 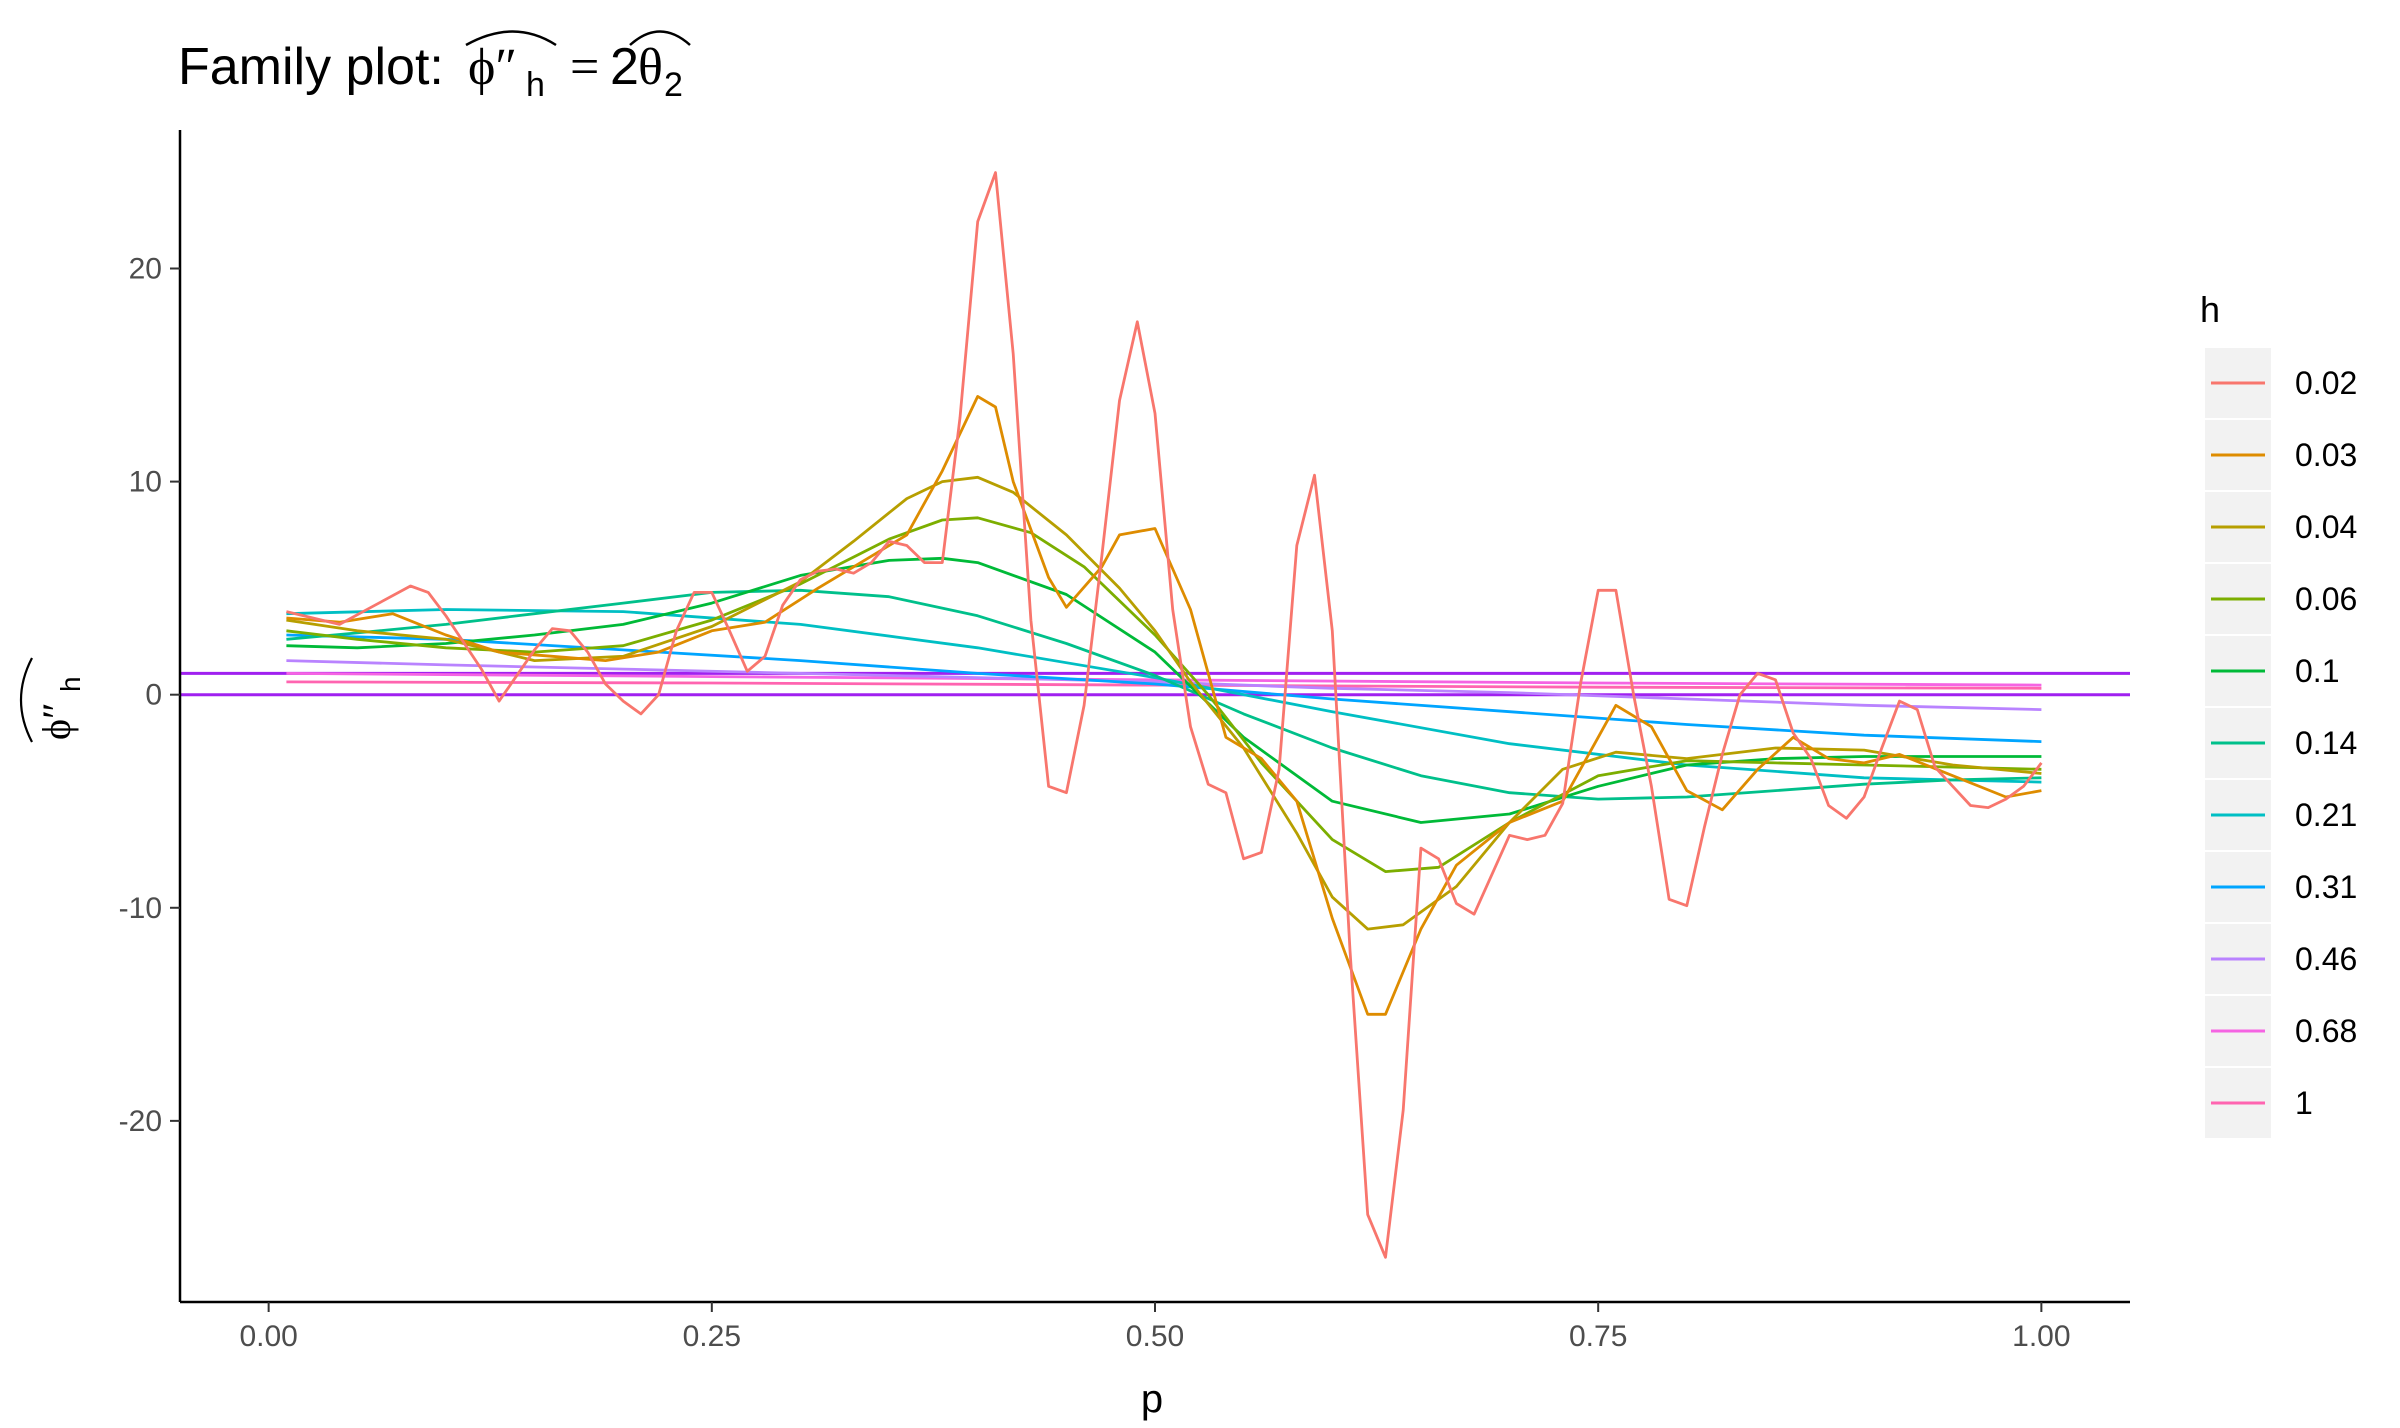 What do you see at coordinates (1155, 1336) in the screenshot?
I see `x-tick-label-2: 0.50` at bounding box center [1155, 1336].